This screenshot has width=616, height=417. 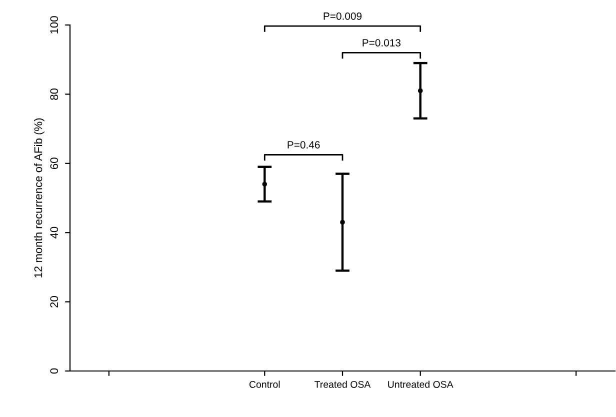 What do you see at coordinates (39, 198) in the screenshot?
I see `y-axis-title: 12 month recurrence of AFib (%)` at bounding box center [39, 198].